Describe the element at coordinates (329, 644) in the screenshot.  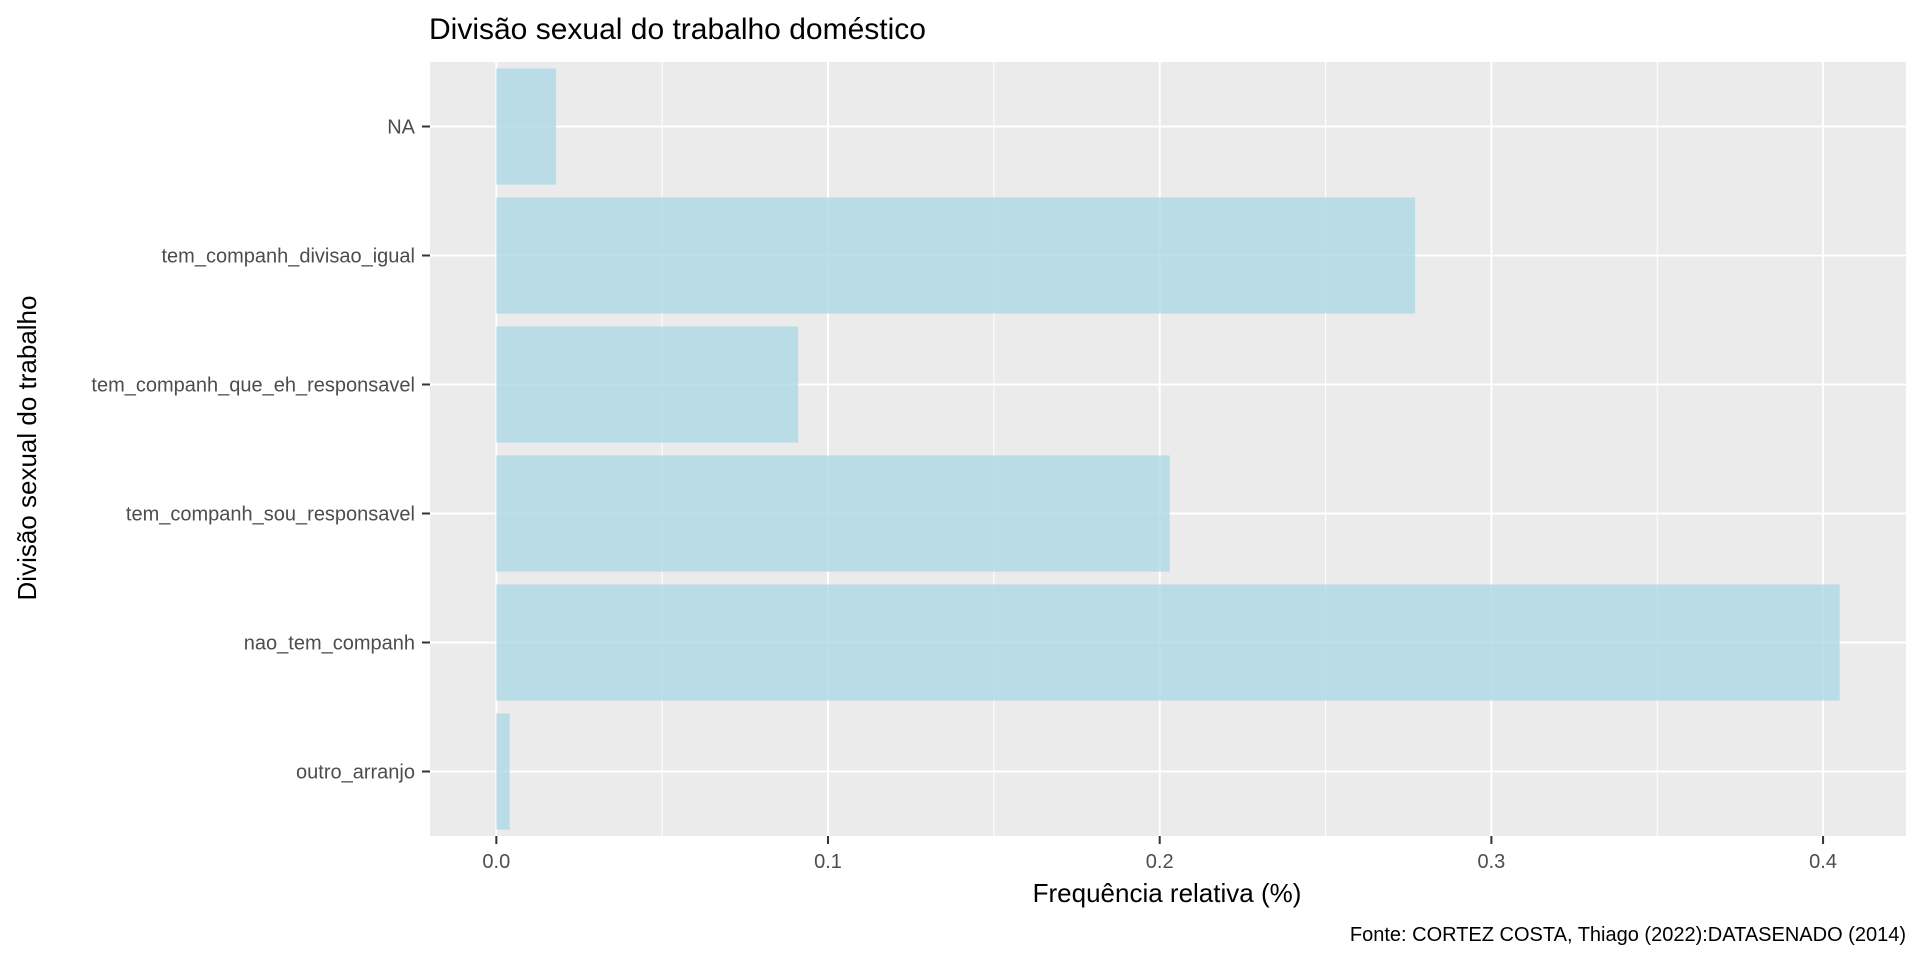
I see `y-tick-label: nao_tem_companh` at that location.